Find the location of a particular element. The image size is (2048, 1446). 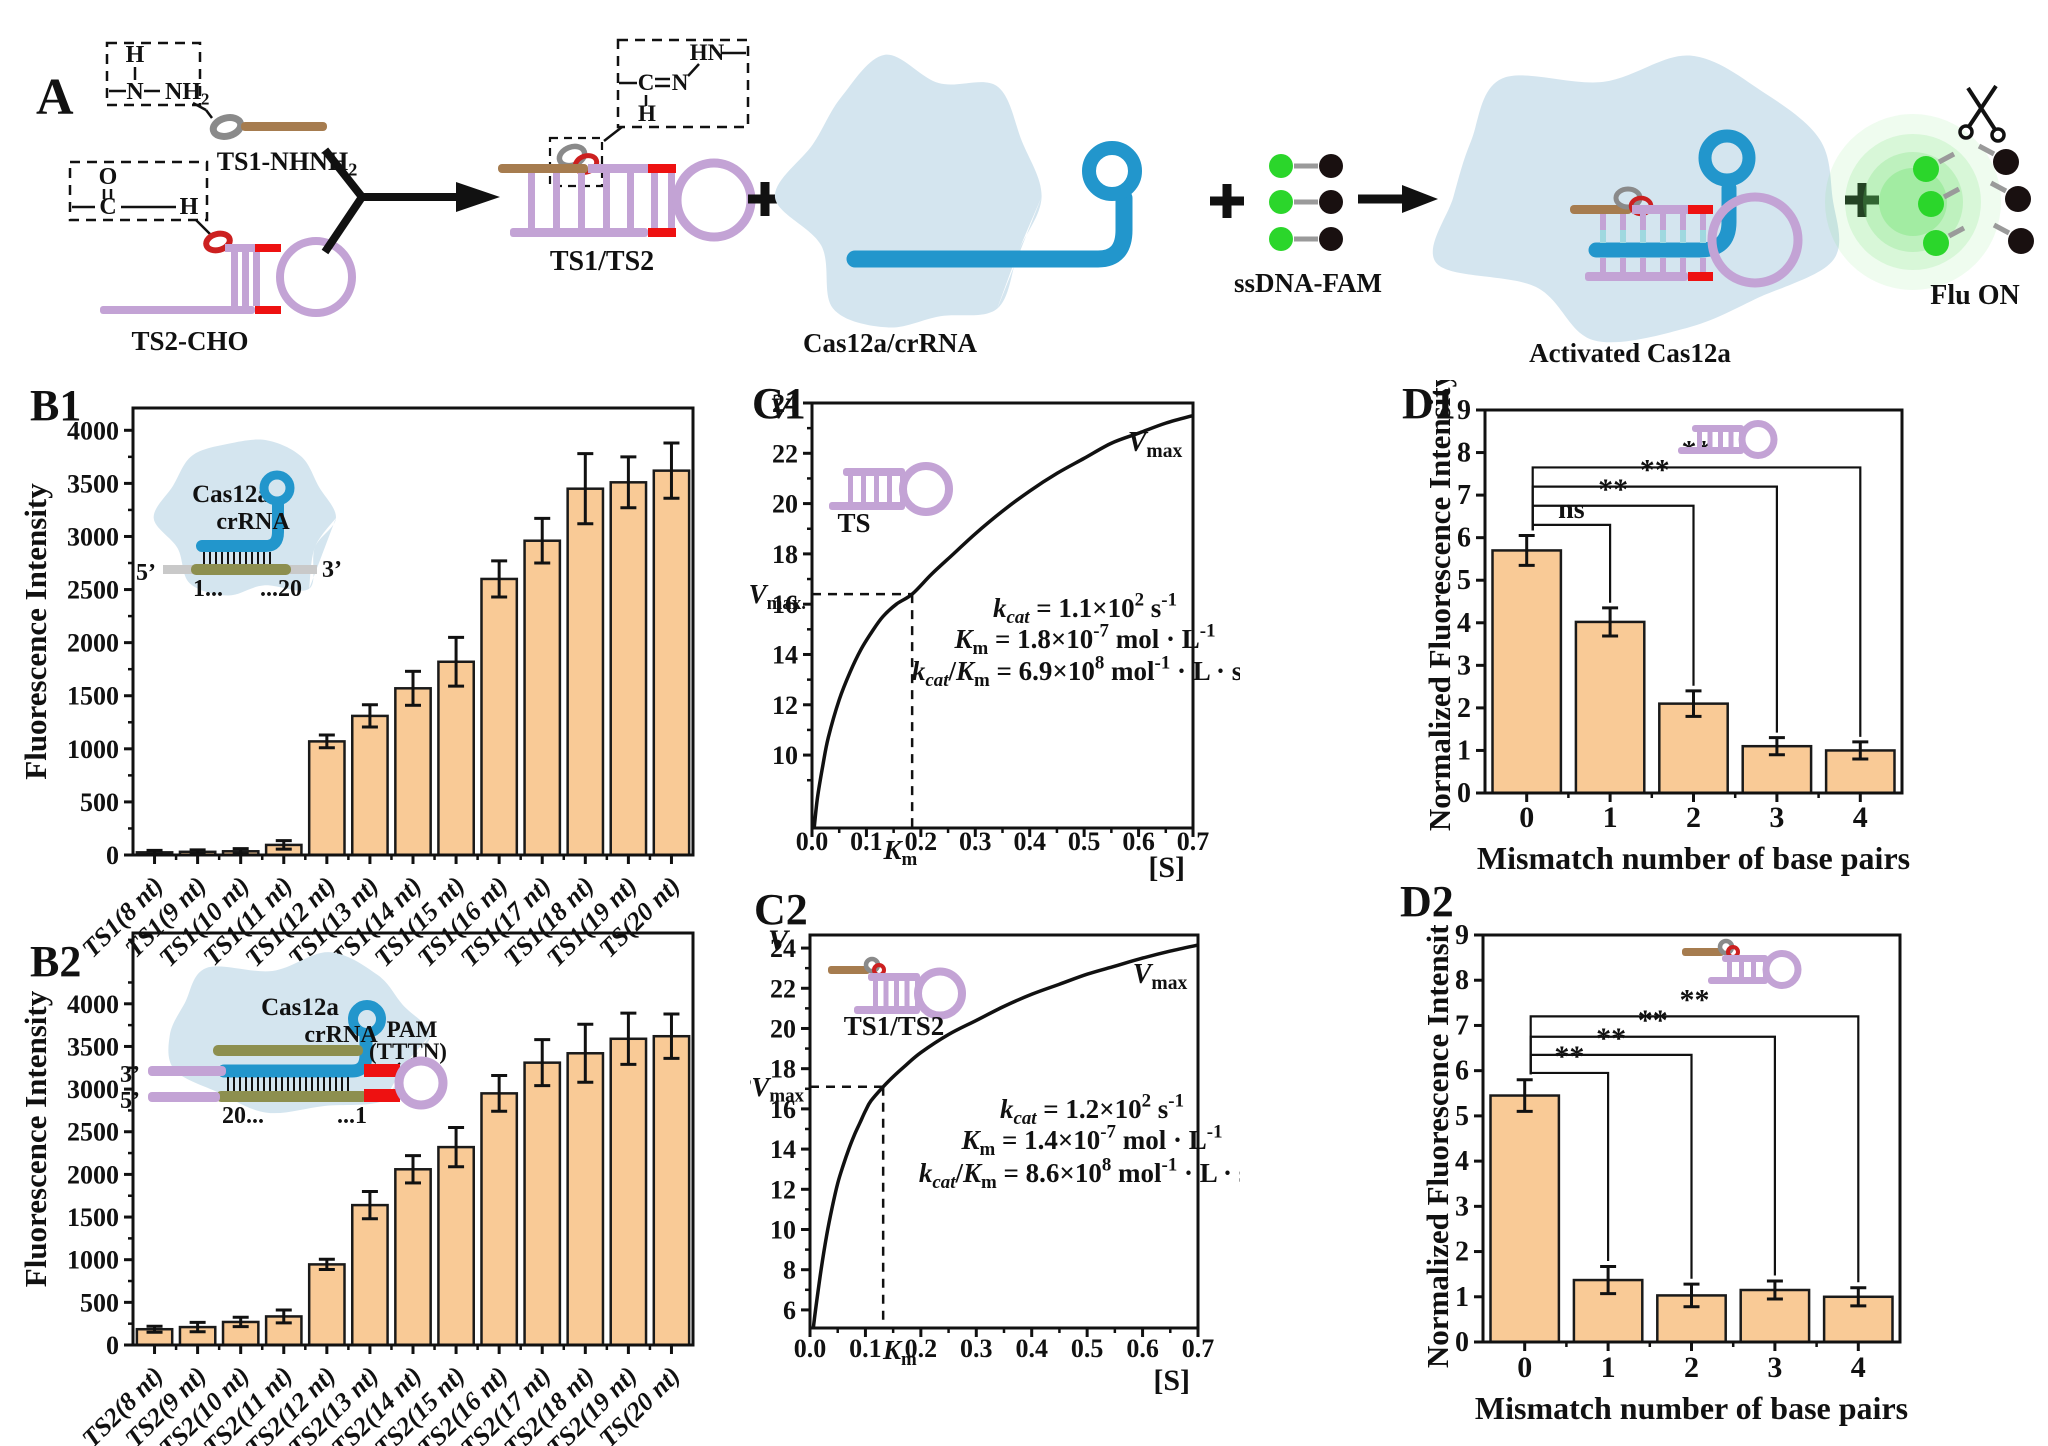

ts2-red-loop is located at coordinates (218, 242).